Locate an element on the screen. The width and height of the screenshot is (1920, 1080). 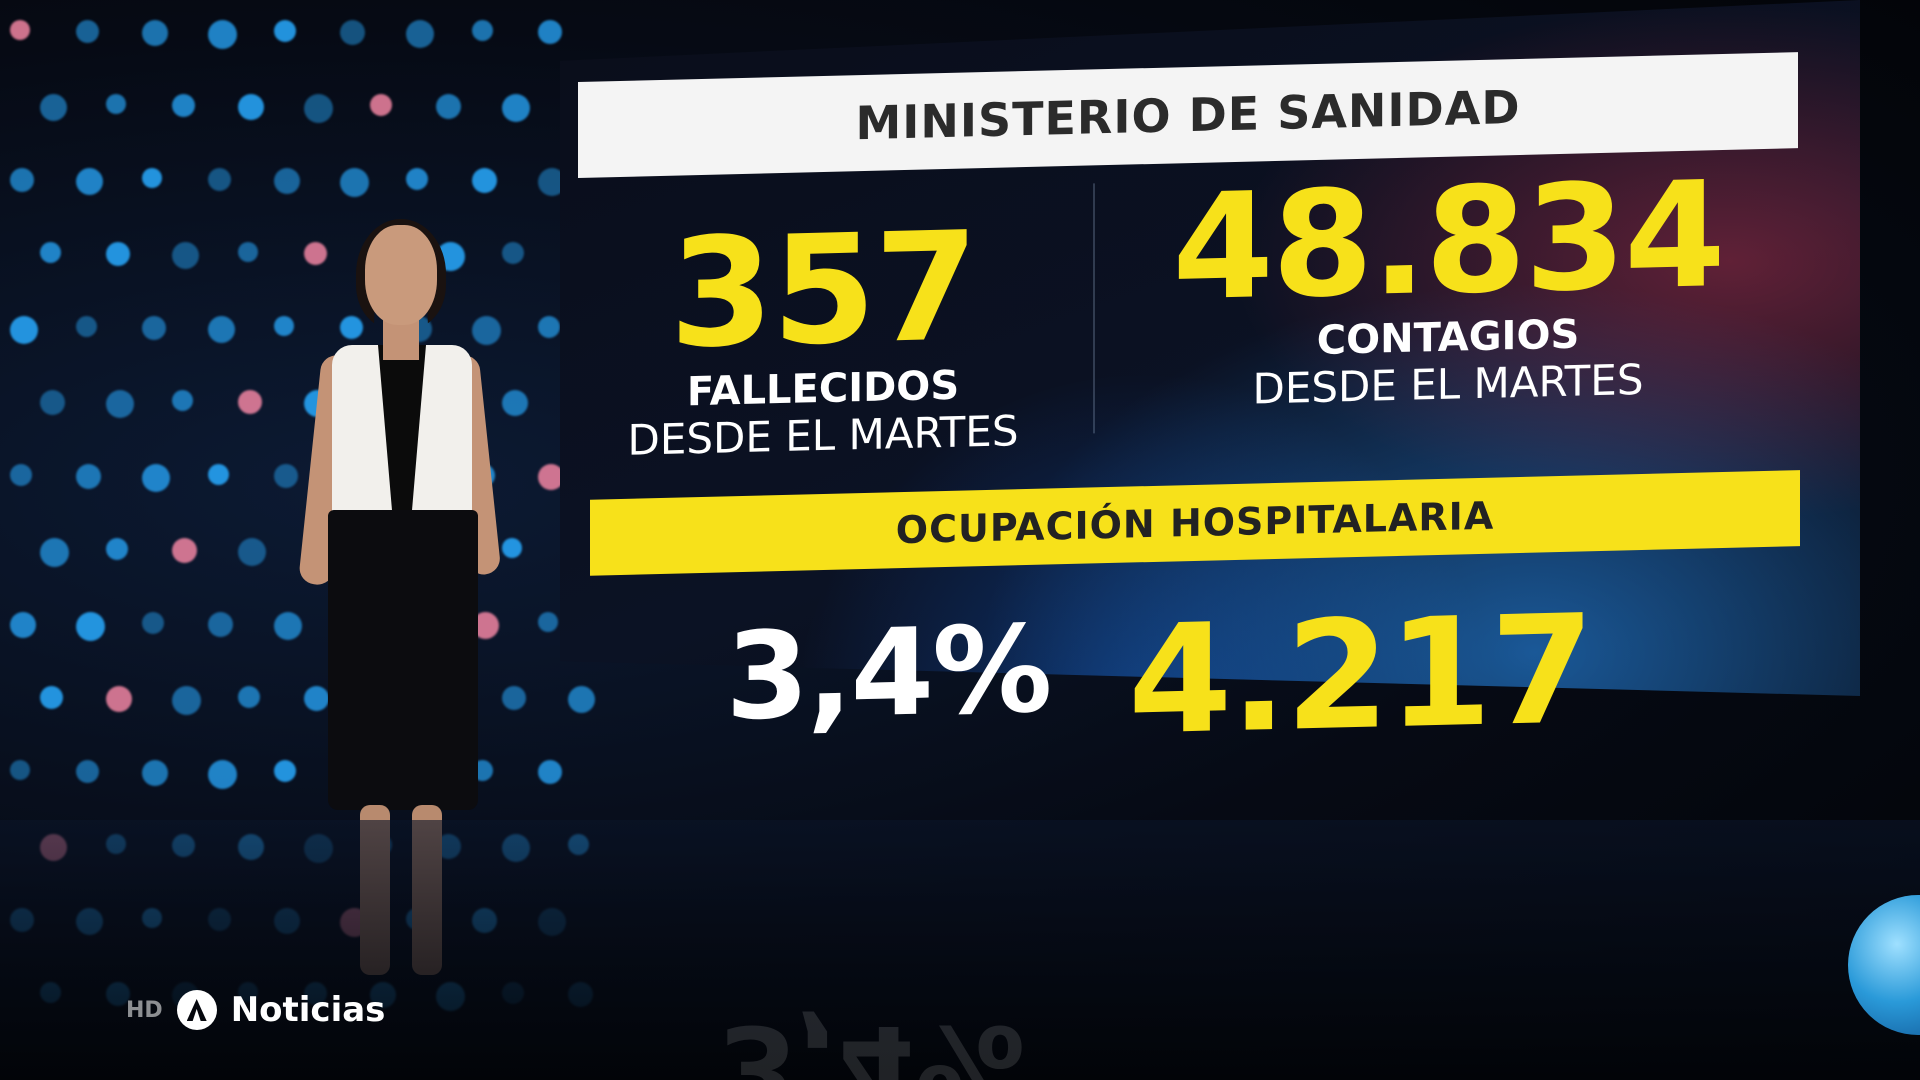
deaths-value: 357 is located at coordinates (823, 291).